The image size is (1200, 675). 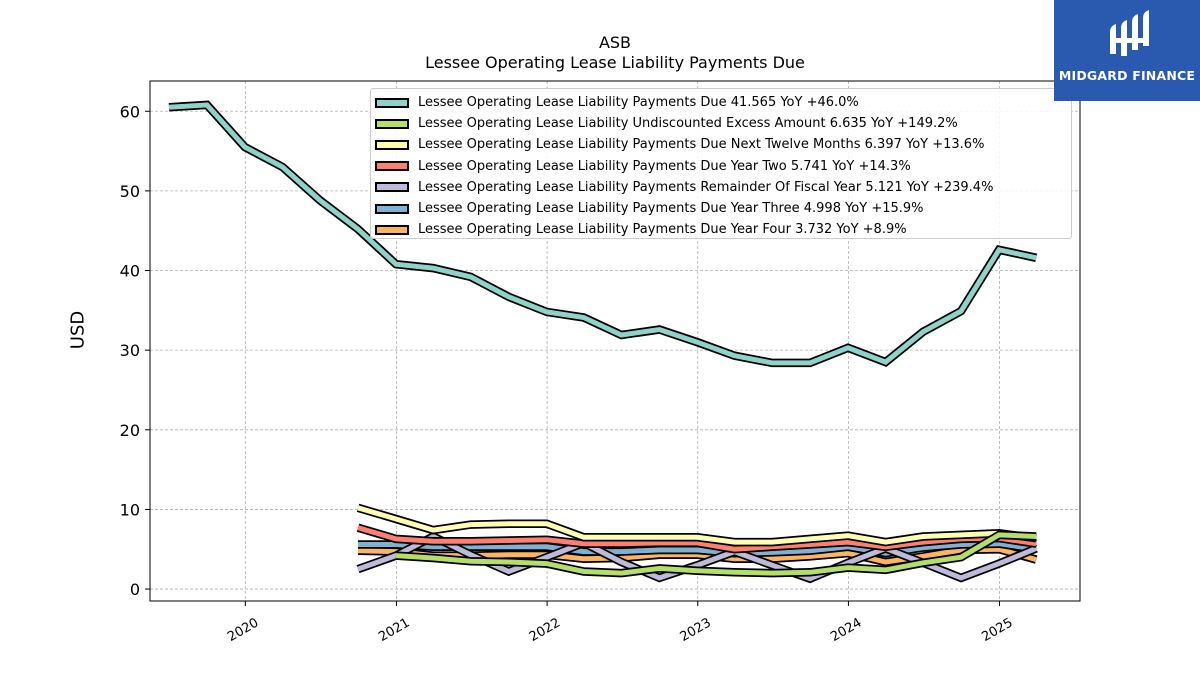 What do you see at coordinates (130, 111) in the screenshot?
I see `y-tick-label: 60` at bounding box center [130, 111].